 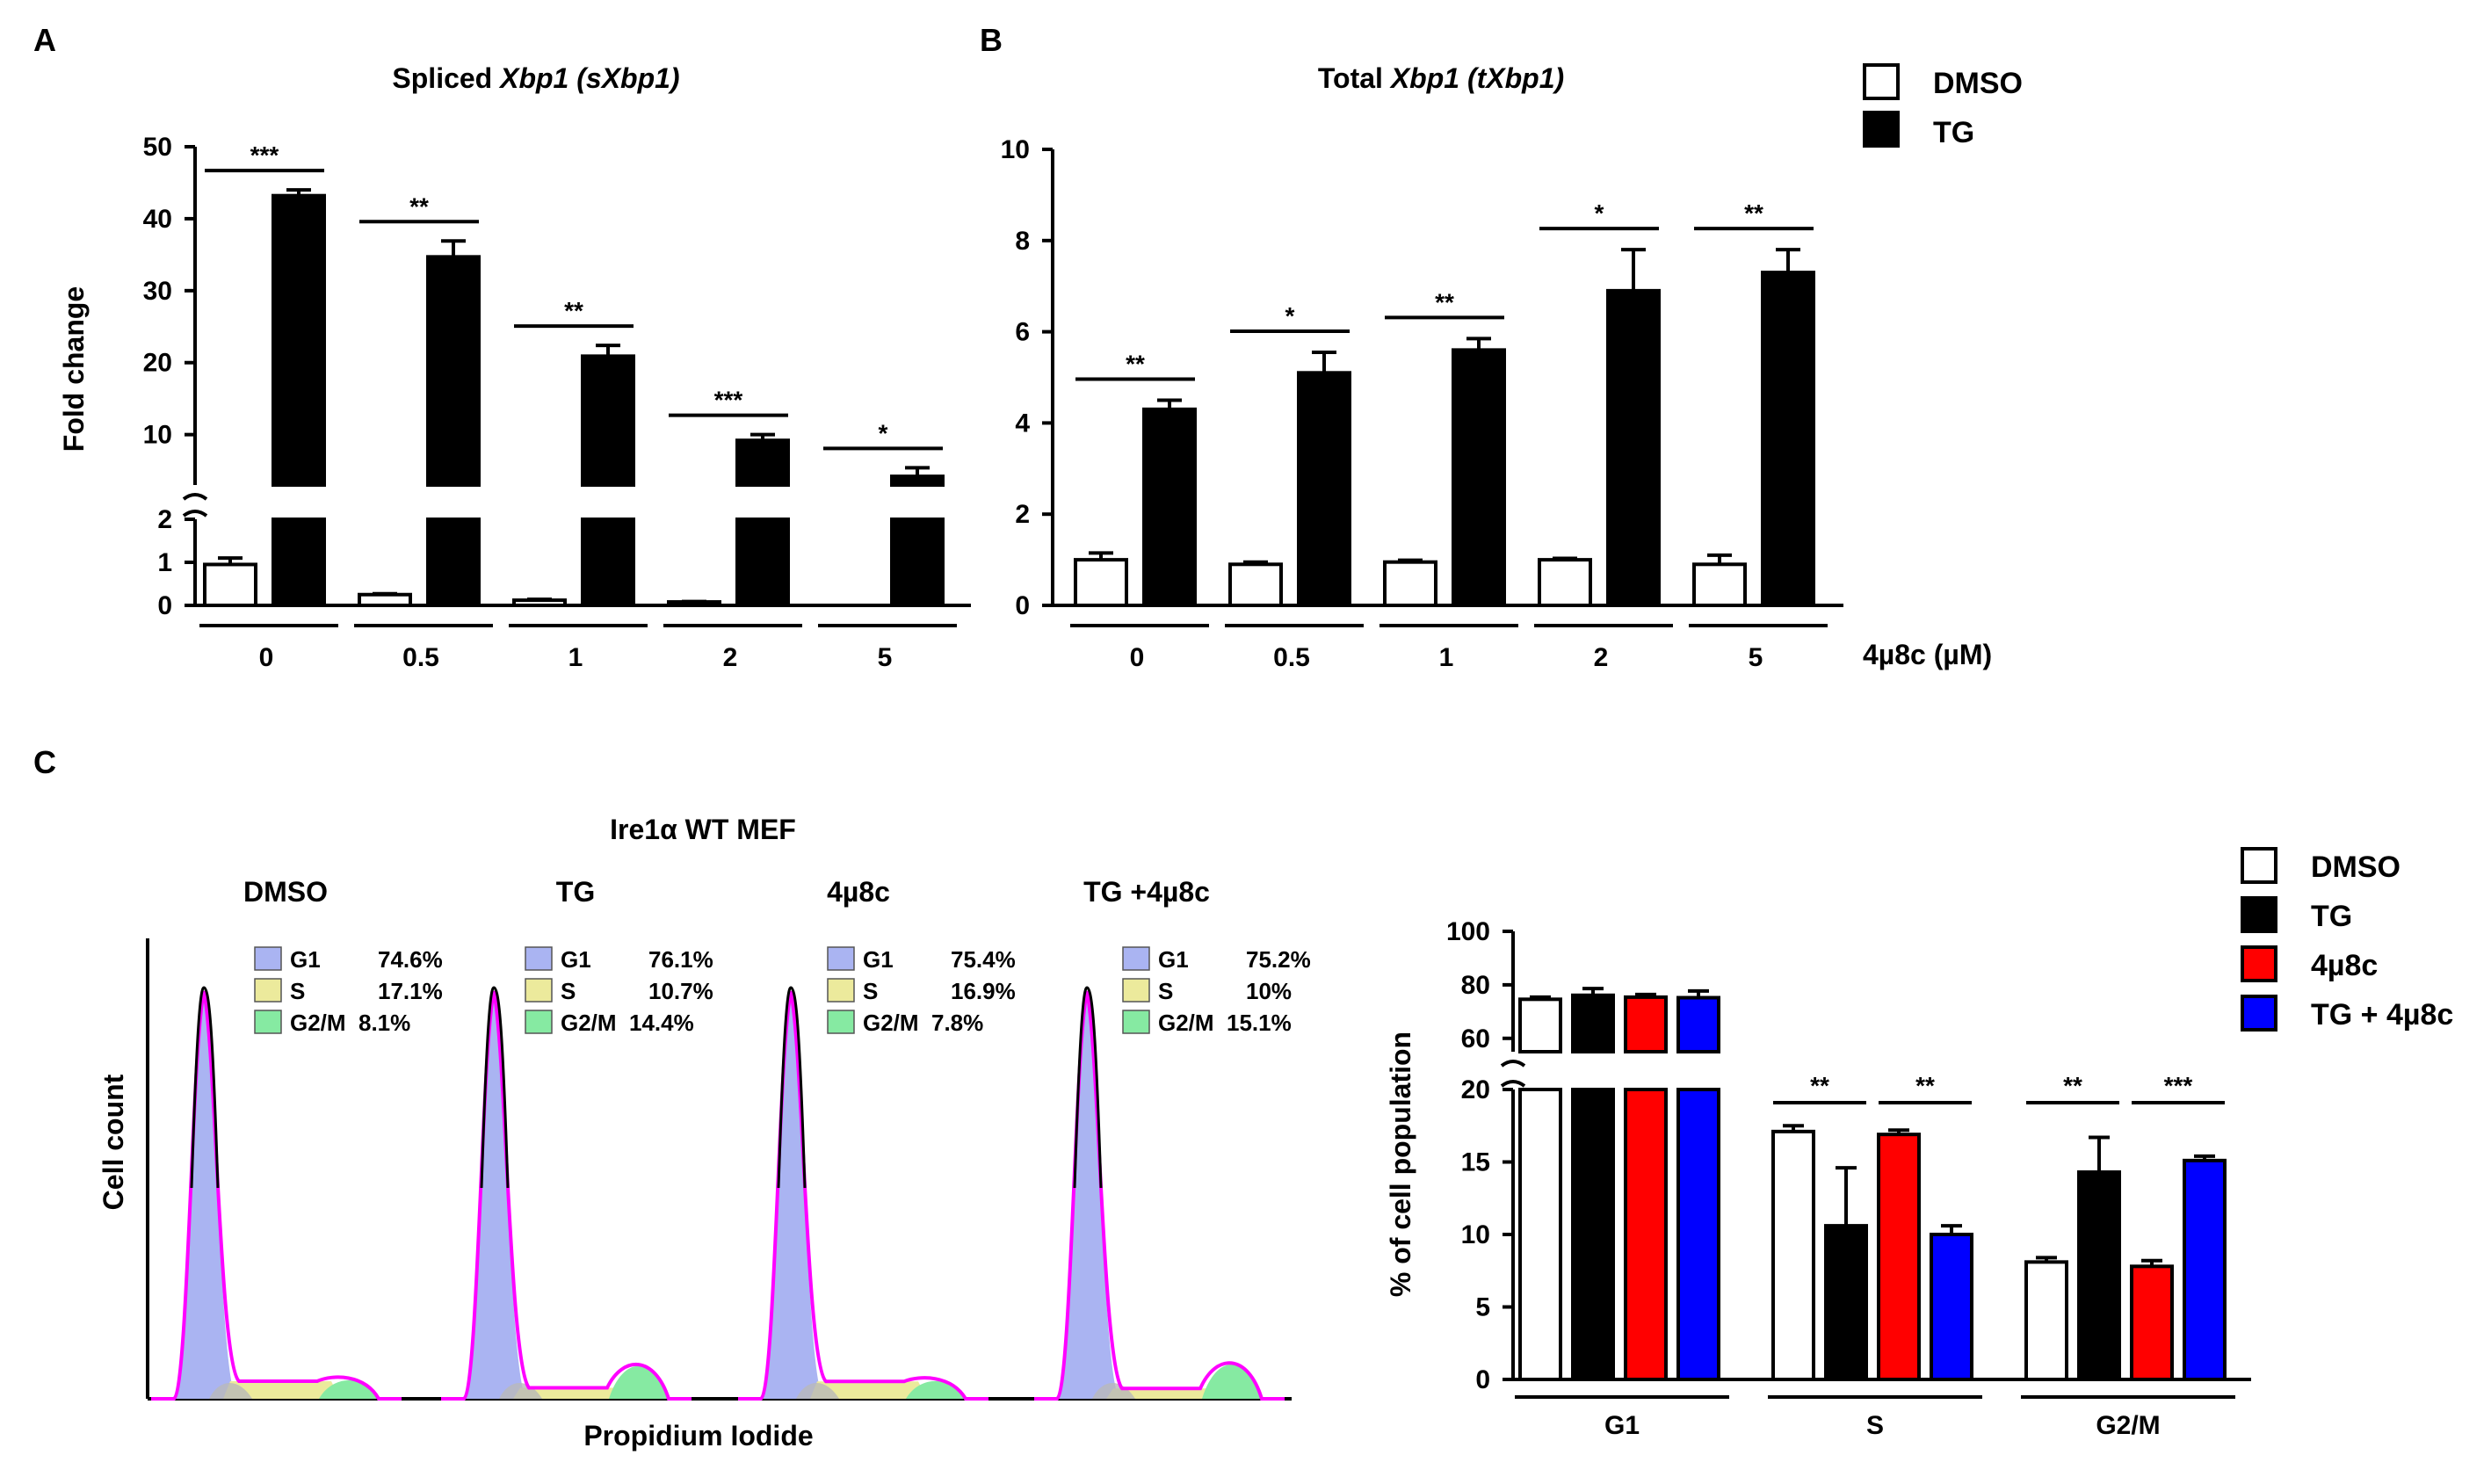 I want to click on chart-a-axis-break-lower, so click(x=195, y=514).